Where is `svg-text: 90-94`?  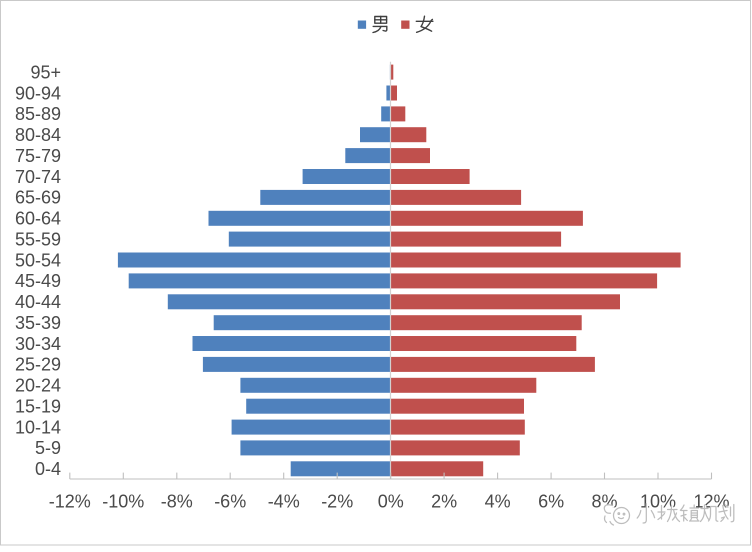
svg-text: 90-94 is located at coordinates (38, 93).